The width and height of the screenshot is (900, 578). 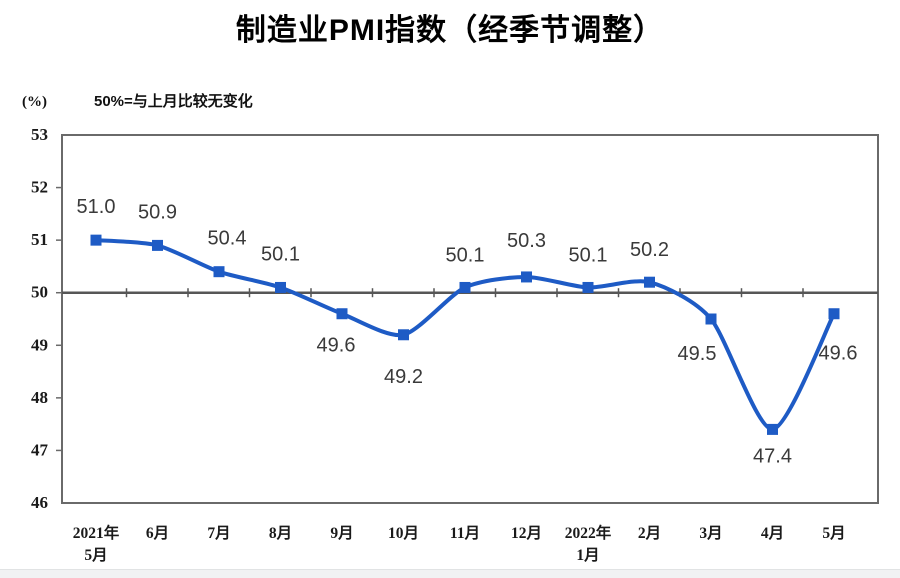 What do you see at coordinates (465, 533) in the screenshot?
I see `x-tick-label: 11月` at bounding box center [465, 533].